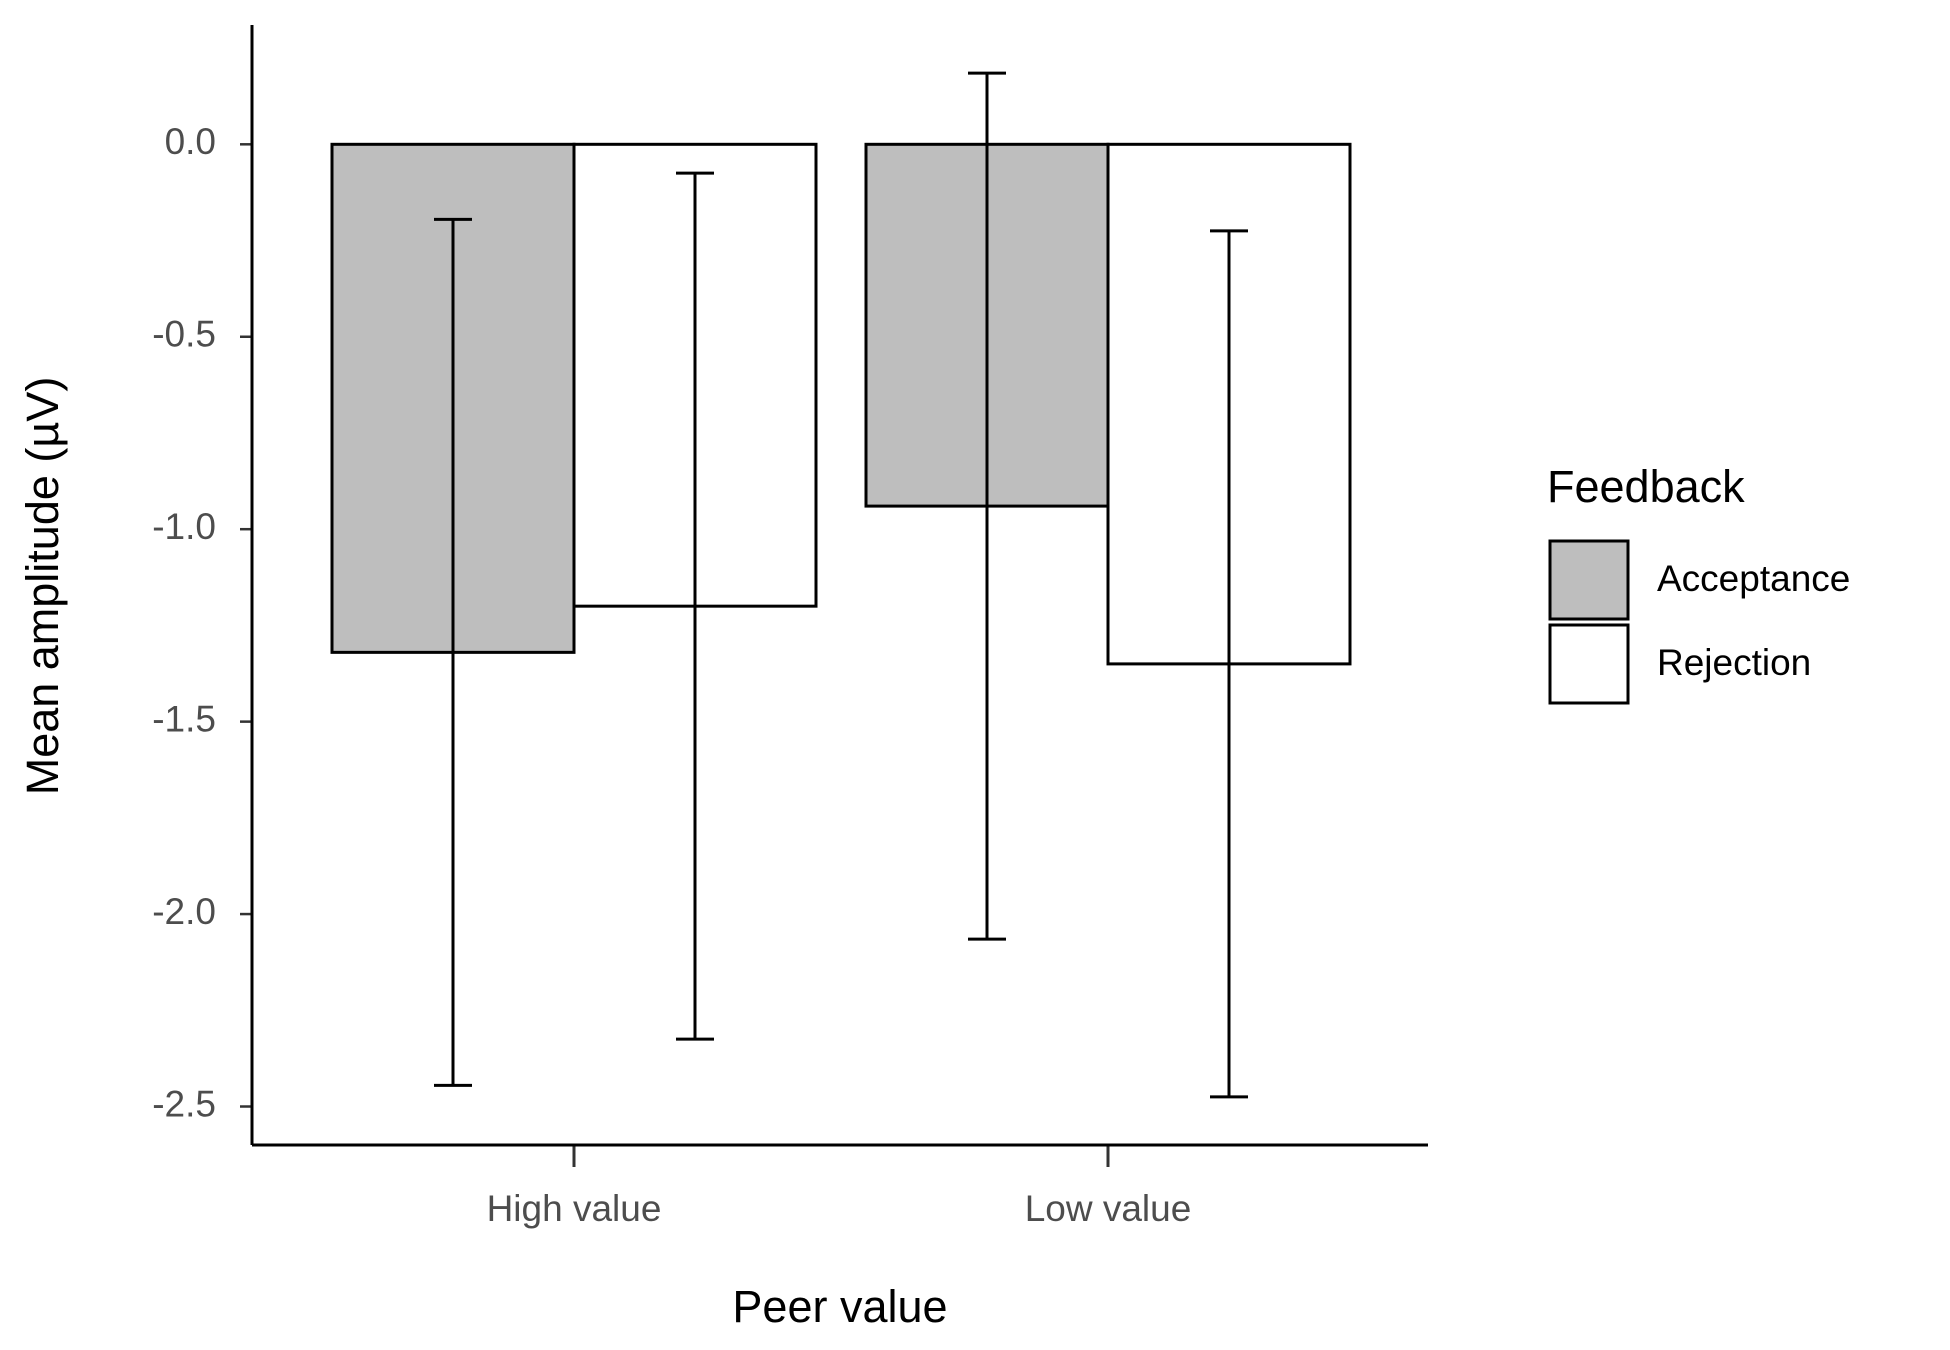 This screenshot has height=1350, width=1950. I want to click on y-tick-label: -2.5, so click(184, 1103).